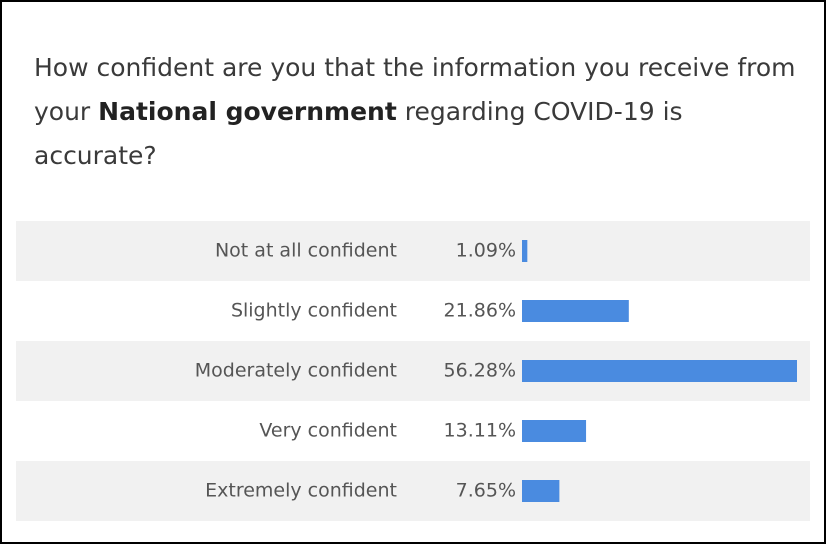 The width and height of the screenshot is (826, 544). I want to click on value-label: 13.11%, so click(480, 431).